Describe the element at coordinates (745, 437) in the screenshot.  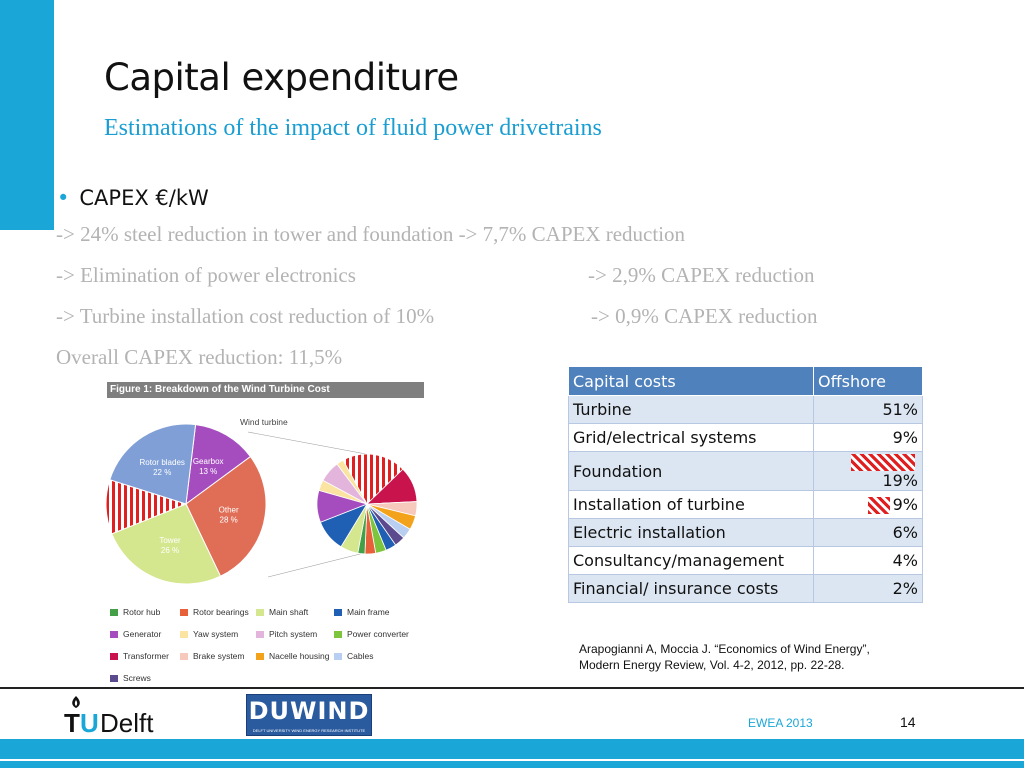
I see `table-row: Grid/electrical systems 9%` at that location.